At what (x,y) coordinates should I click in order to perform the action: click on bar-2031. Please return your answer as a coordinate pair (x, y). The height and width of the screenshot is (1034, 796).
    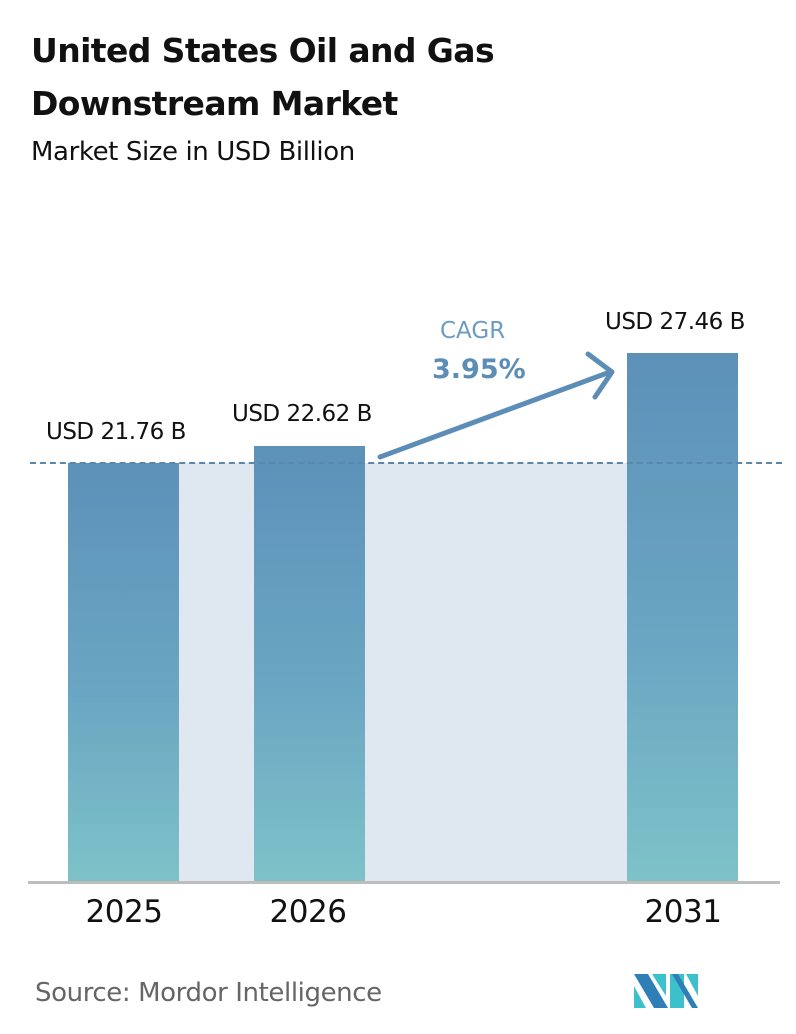
    Looking at the image, I should click on (682, 617).